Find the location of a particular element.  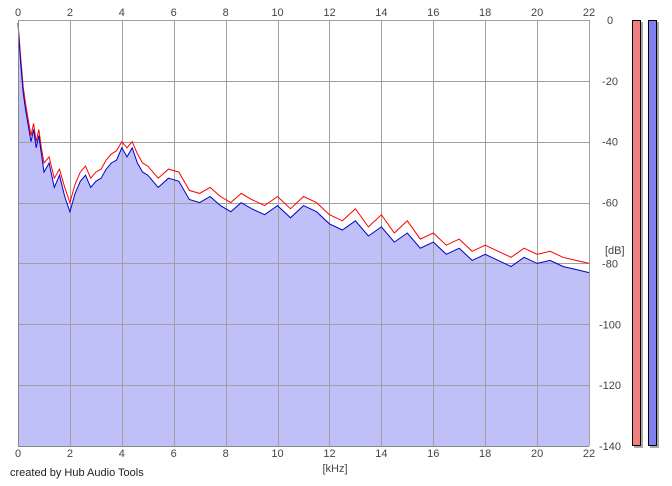

x-tick-labels-top: 0 2 4 6 8 10 12 14 16 18 20 22 is located at coordinates (305, 13).